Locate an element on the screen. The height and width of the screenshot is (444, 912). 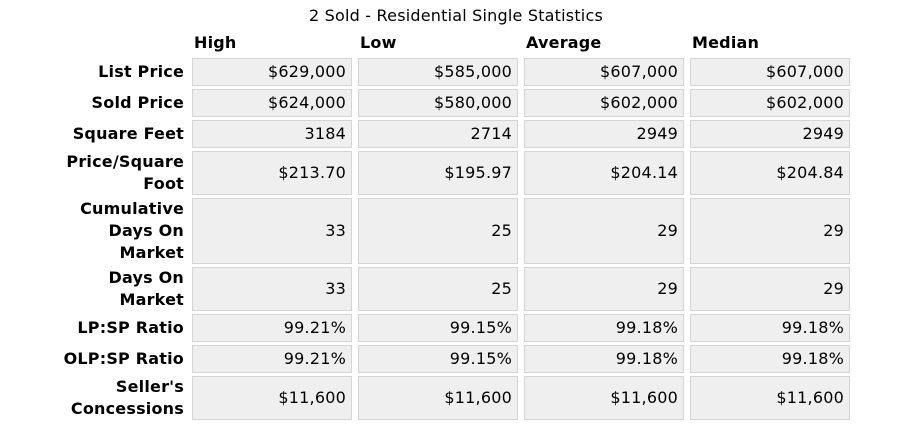
table-row: OLP:SP Ratio 99.21% 99.15% 99.18% 99.18% is located at coordinates (428, 359).